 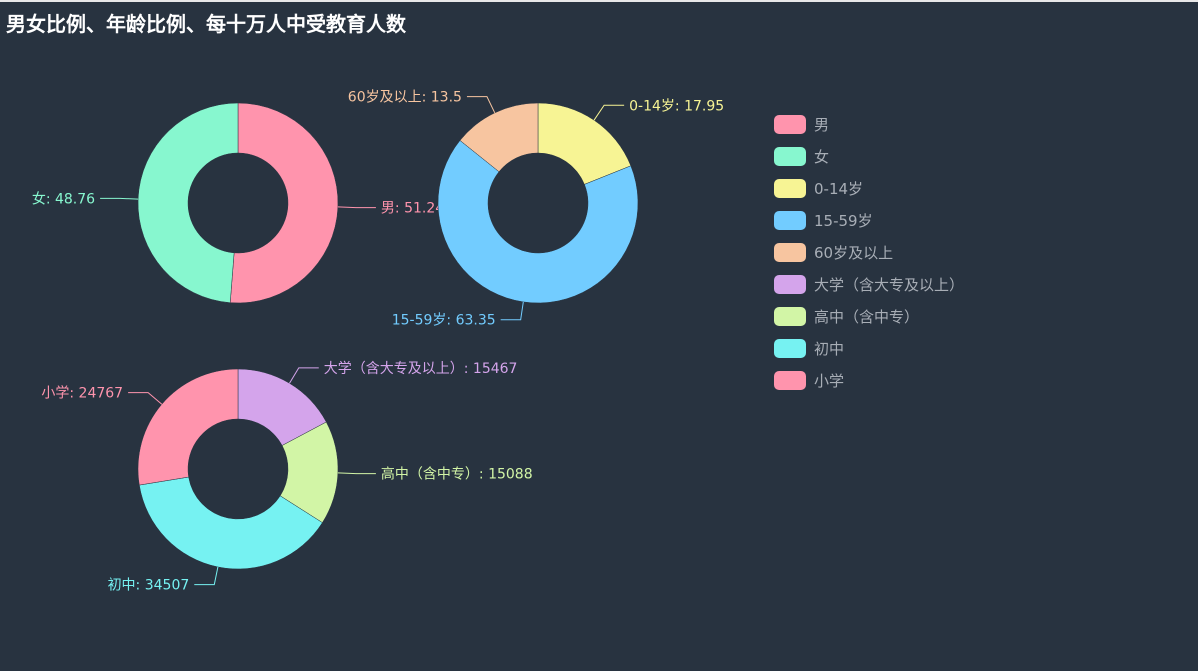 What do you see at coordinates (457, 474) in the screenshot?
I see `slice-label: 高中（含中专）: 15088` at bounding box center [457, 474].